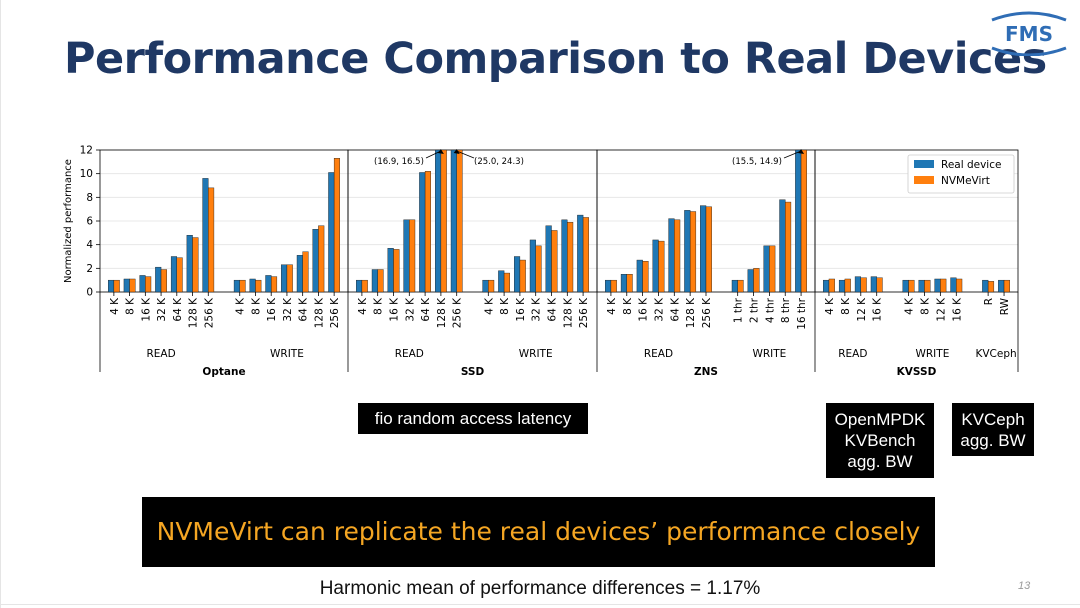  Describe the element at coordinates (993, 429) in the screenshot. I see `kvceph-caption: KVCeph agg. BW` at that location.